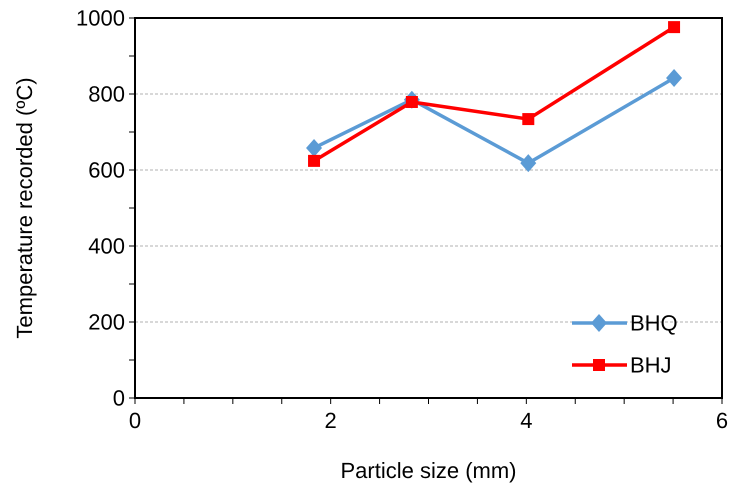  I want to click on y-tick-label: 800, so click(106, 94).